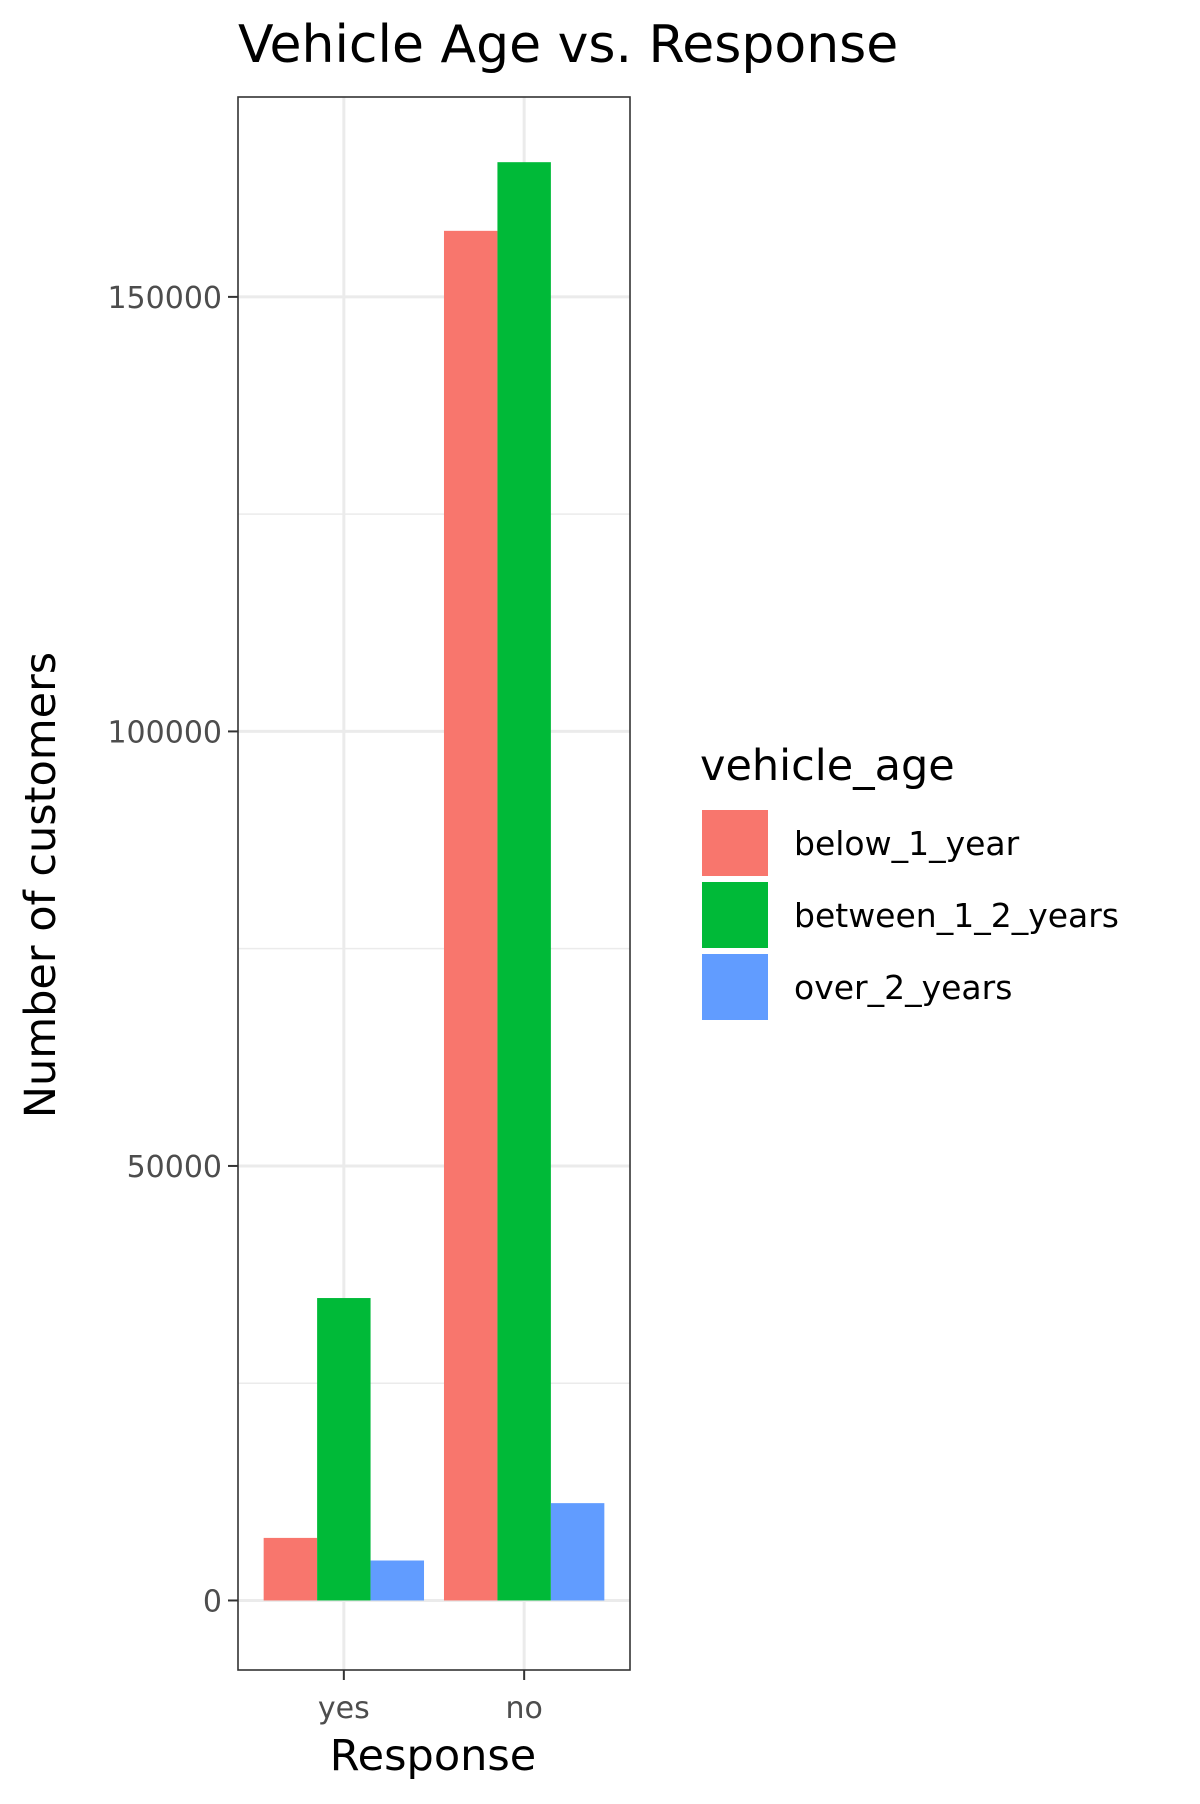  Describe the element at coordinates (470, 915) in the screenshot. I see `bar-no-below_1_year` at that location.